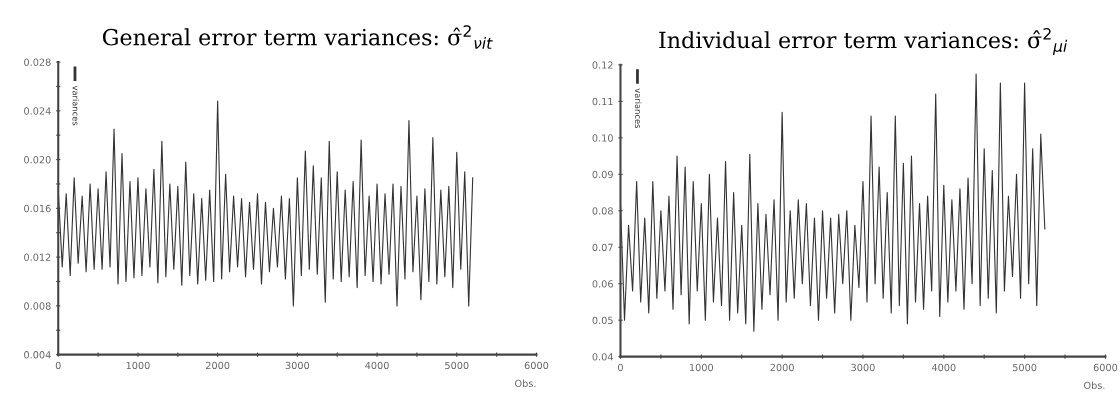  Describe the element at coordinates (37, 111) in the screenshot. I see `y-tick-label: 0.024` at that location.